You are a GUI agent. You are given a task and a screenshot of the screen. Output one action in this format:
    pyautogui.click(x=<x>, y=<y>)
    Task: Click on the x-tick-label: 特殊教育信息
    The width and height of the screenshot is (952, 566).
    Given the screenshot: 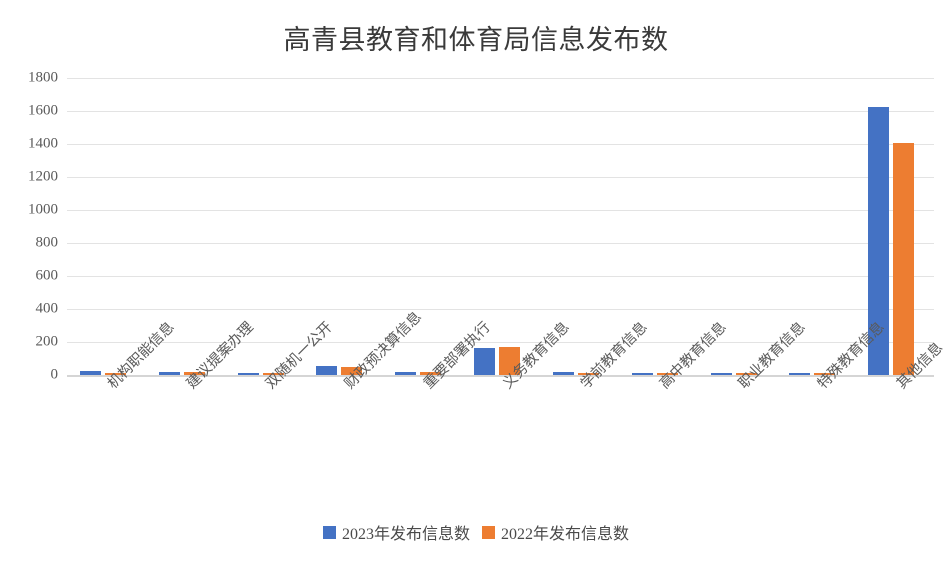 What is the action you would take?
    pyautogui.click(x=851, y=356)
    